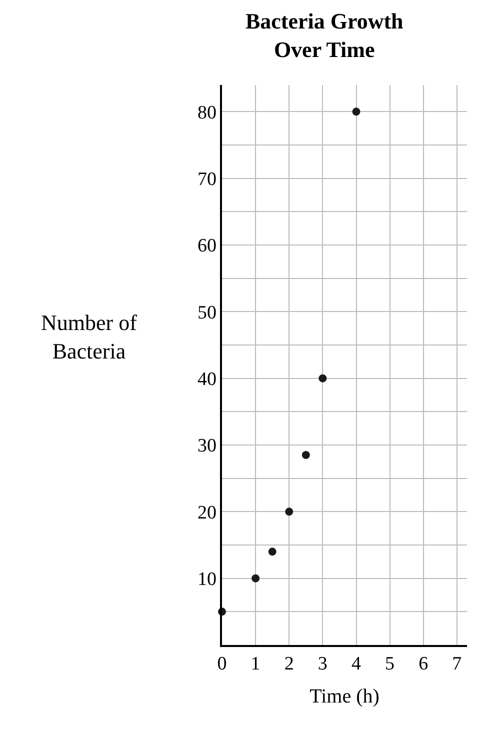 The image size is (477, 736). I want to click on x-tick-label: 5, so click(390, 664).